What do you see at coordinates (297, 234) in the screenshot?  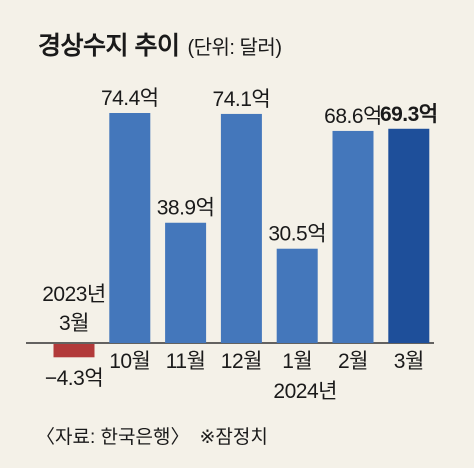 I see `data-label-5: 30.5억` at bounding box center [297, 234].